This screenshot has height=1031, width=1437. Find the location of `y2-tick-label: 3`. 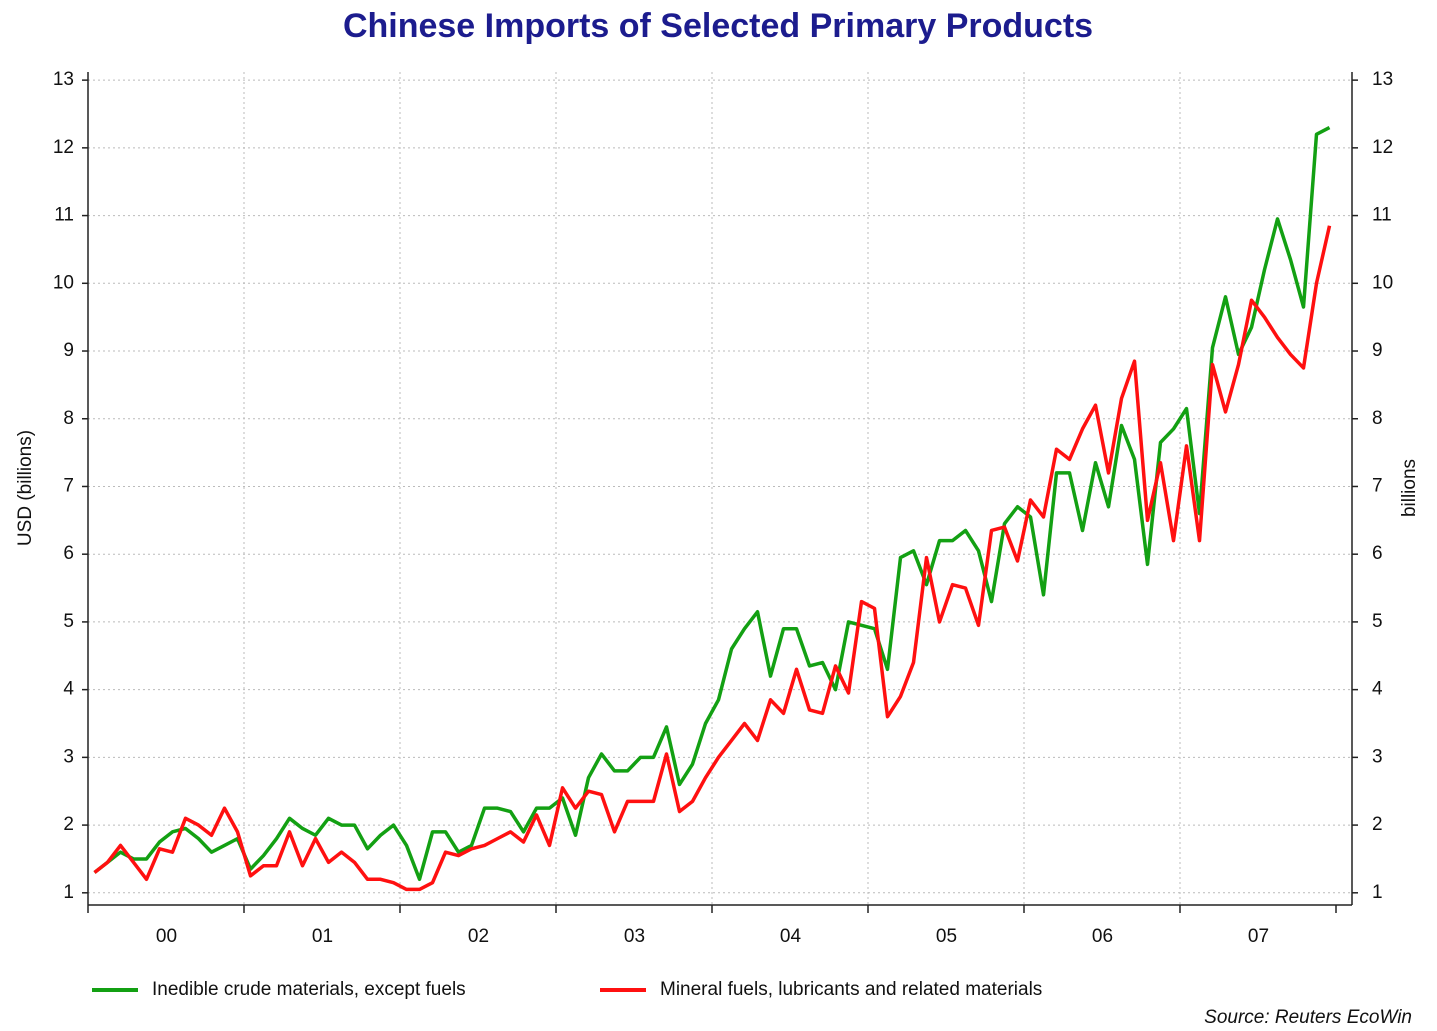

y2-tick-label: 3 is located at coordinates (1377, 756).